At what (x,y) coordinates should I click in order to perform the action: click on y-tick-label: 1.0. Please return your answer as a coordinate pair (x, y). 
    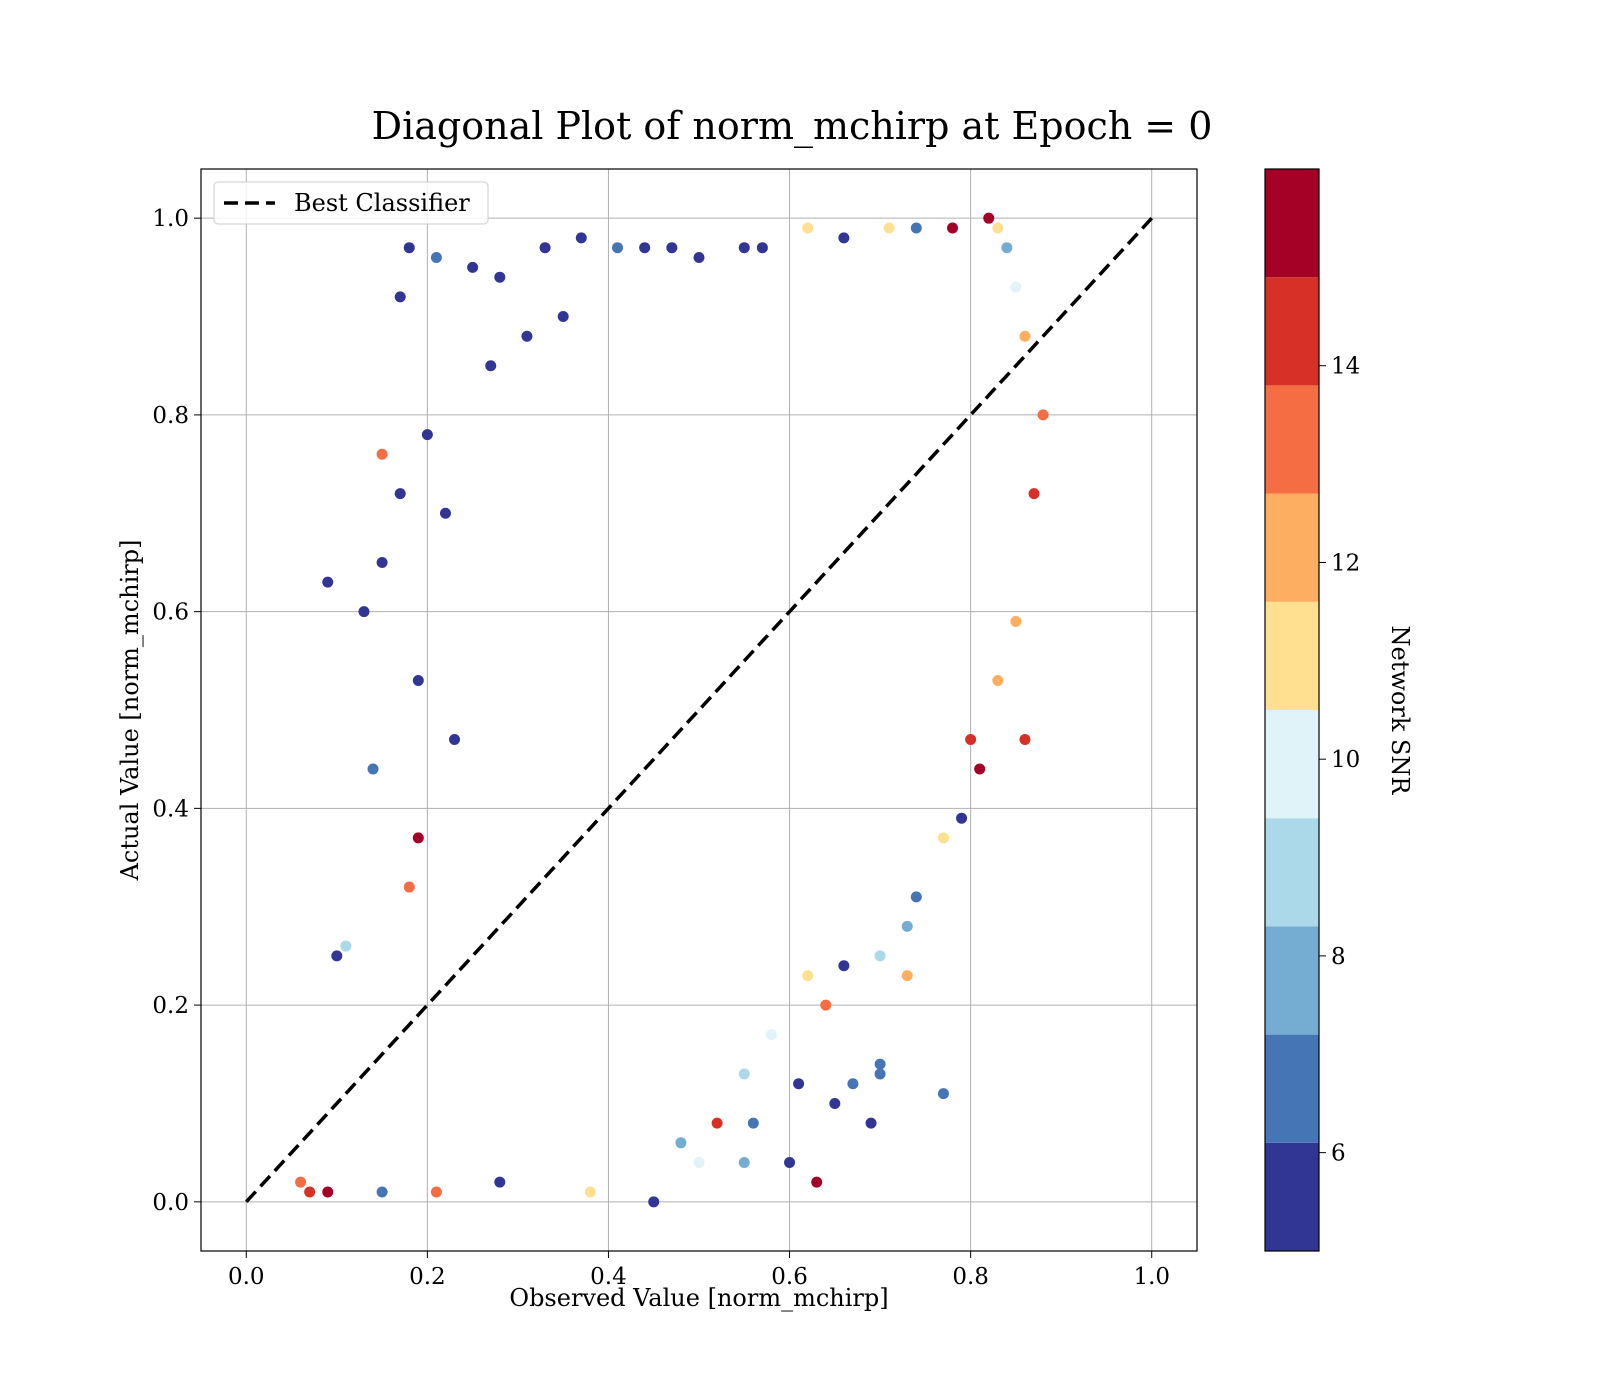
    Looking at the image, I should click on (170, 219).